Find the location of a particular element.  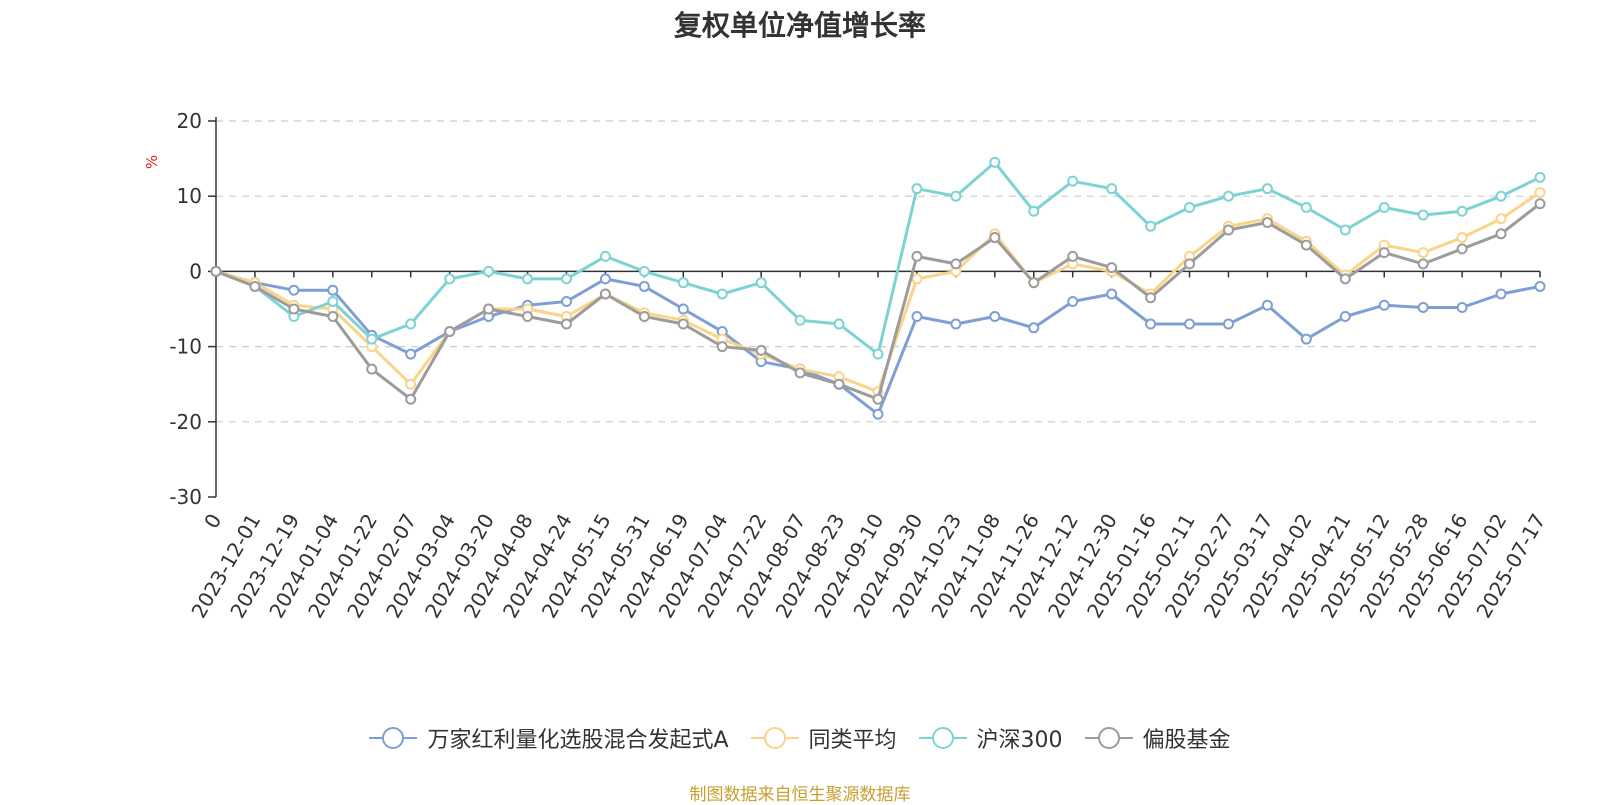

legend-item-3: 偏股基金 is located at coordinates (1157, 738).